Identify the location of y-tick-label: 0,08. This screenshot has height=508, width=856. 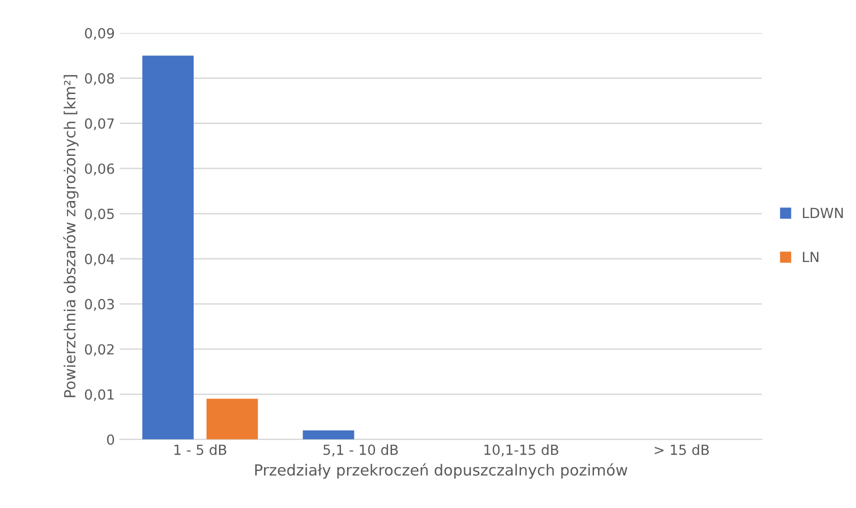
(99, 79).